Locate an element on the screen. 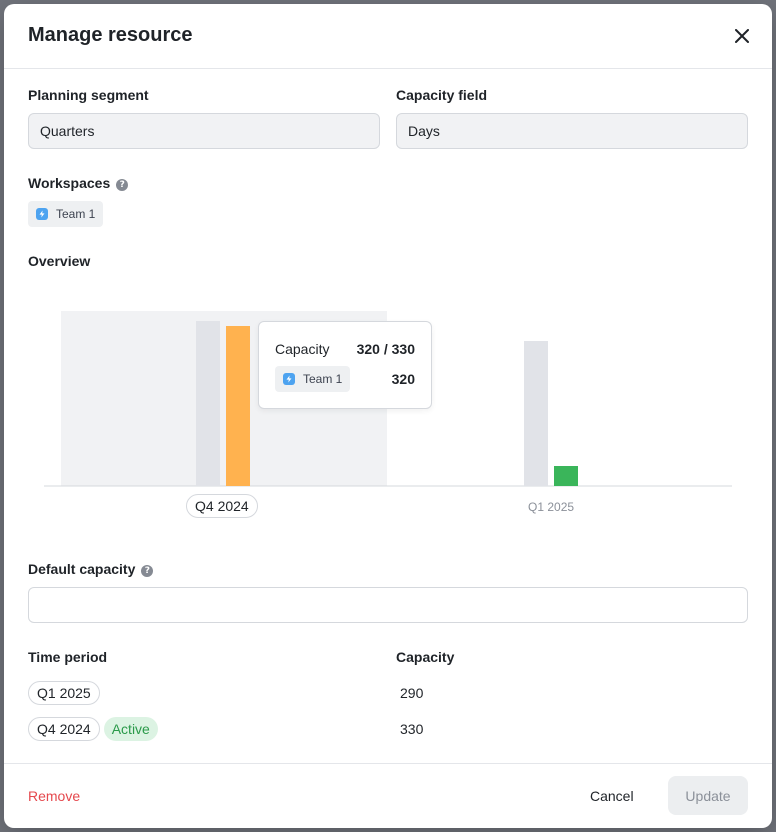  update-button: Update is located at coordinates (708, 795).